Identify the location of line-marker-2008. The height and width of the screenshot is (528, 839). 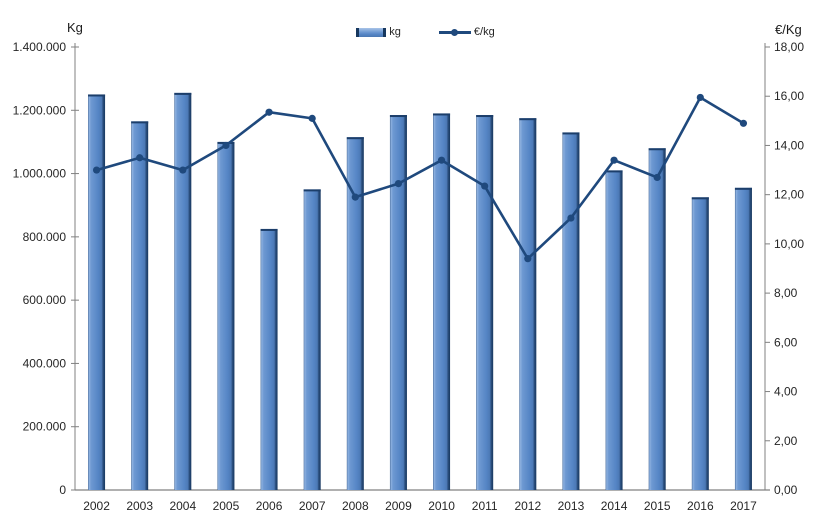
(355, 197).